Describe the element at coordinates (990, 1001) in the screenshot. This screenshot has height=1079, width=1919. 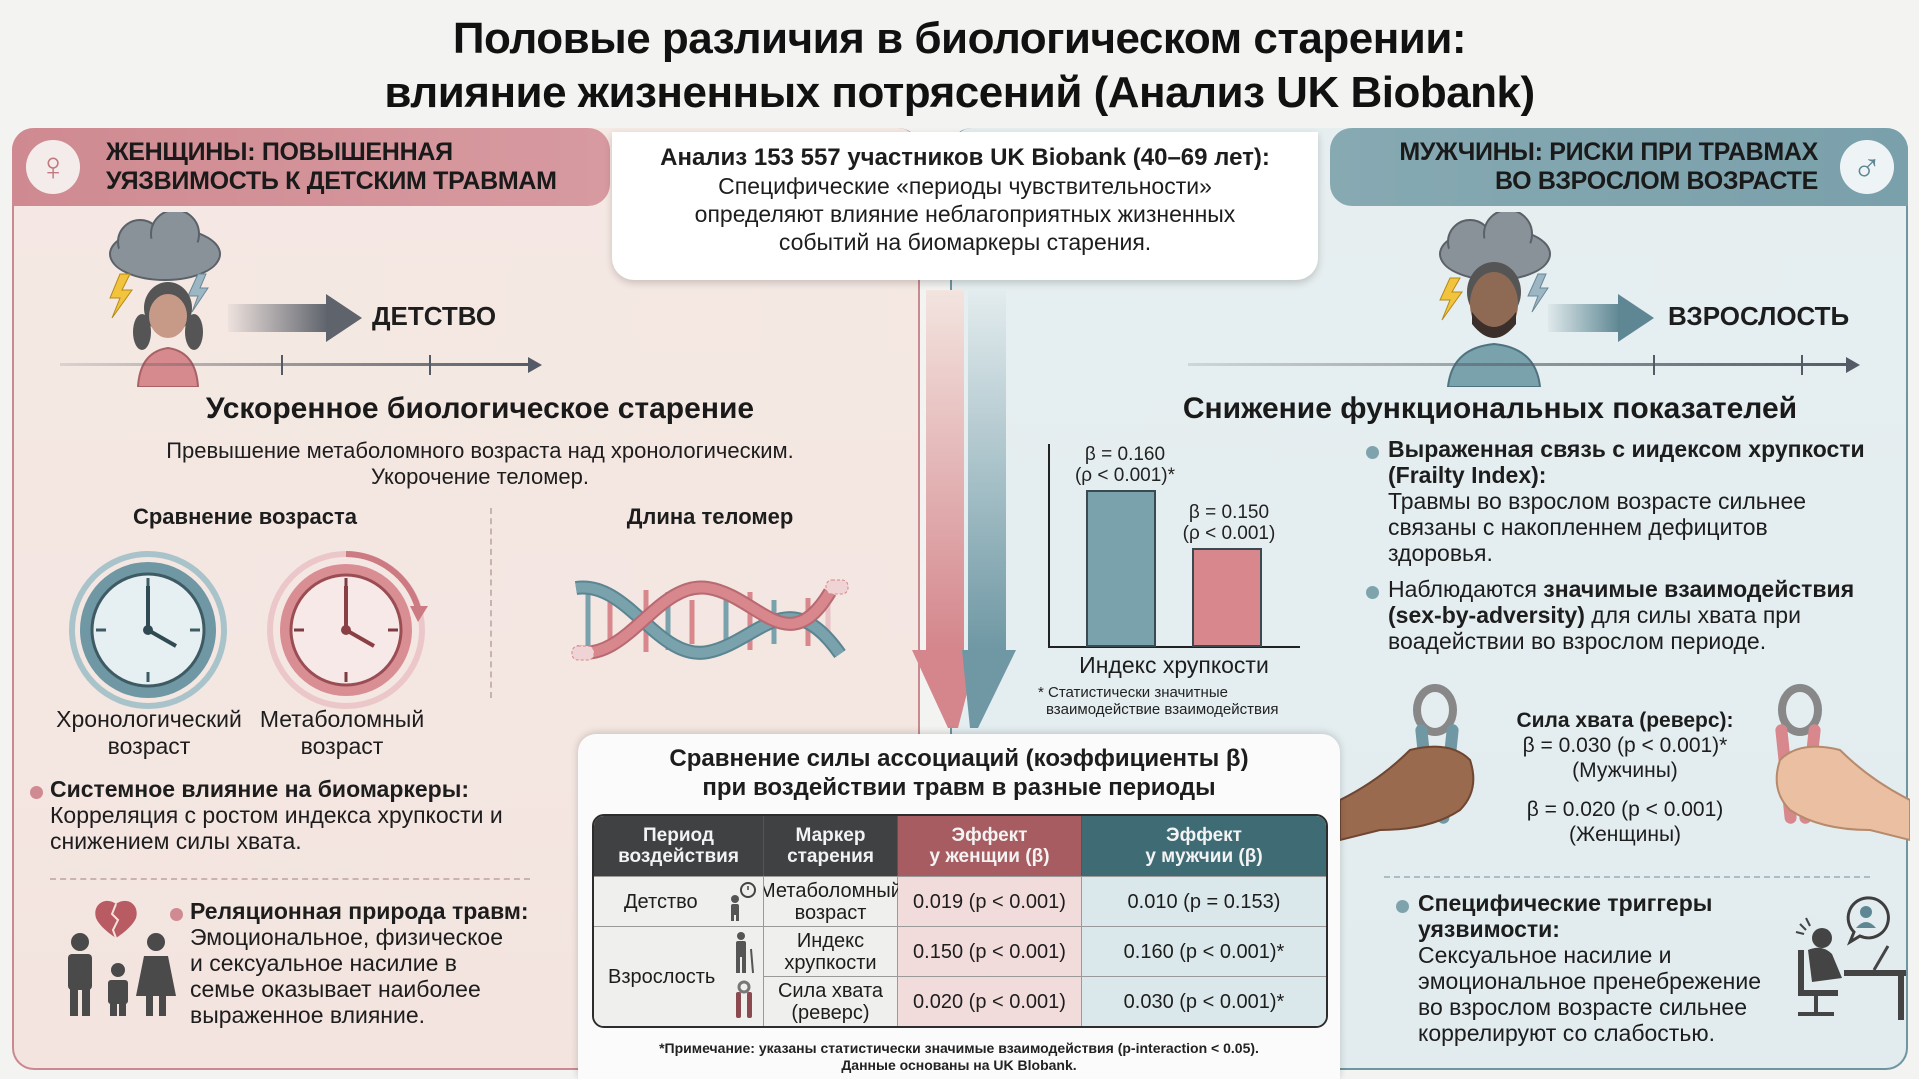
I see `table-row-grip-women: 0.020 (p < 0.001)` at that location.